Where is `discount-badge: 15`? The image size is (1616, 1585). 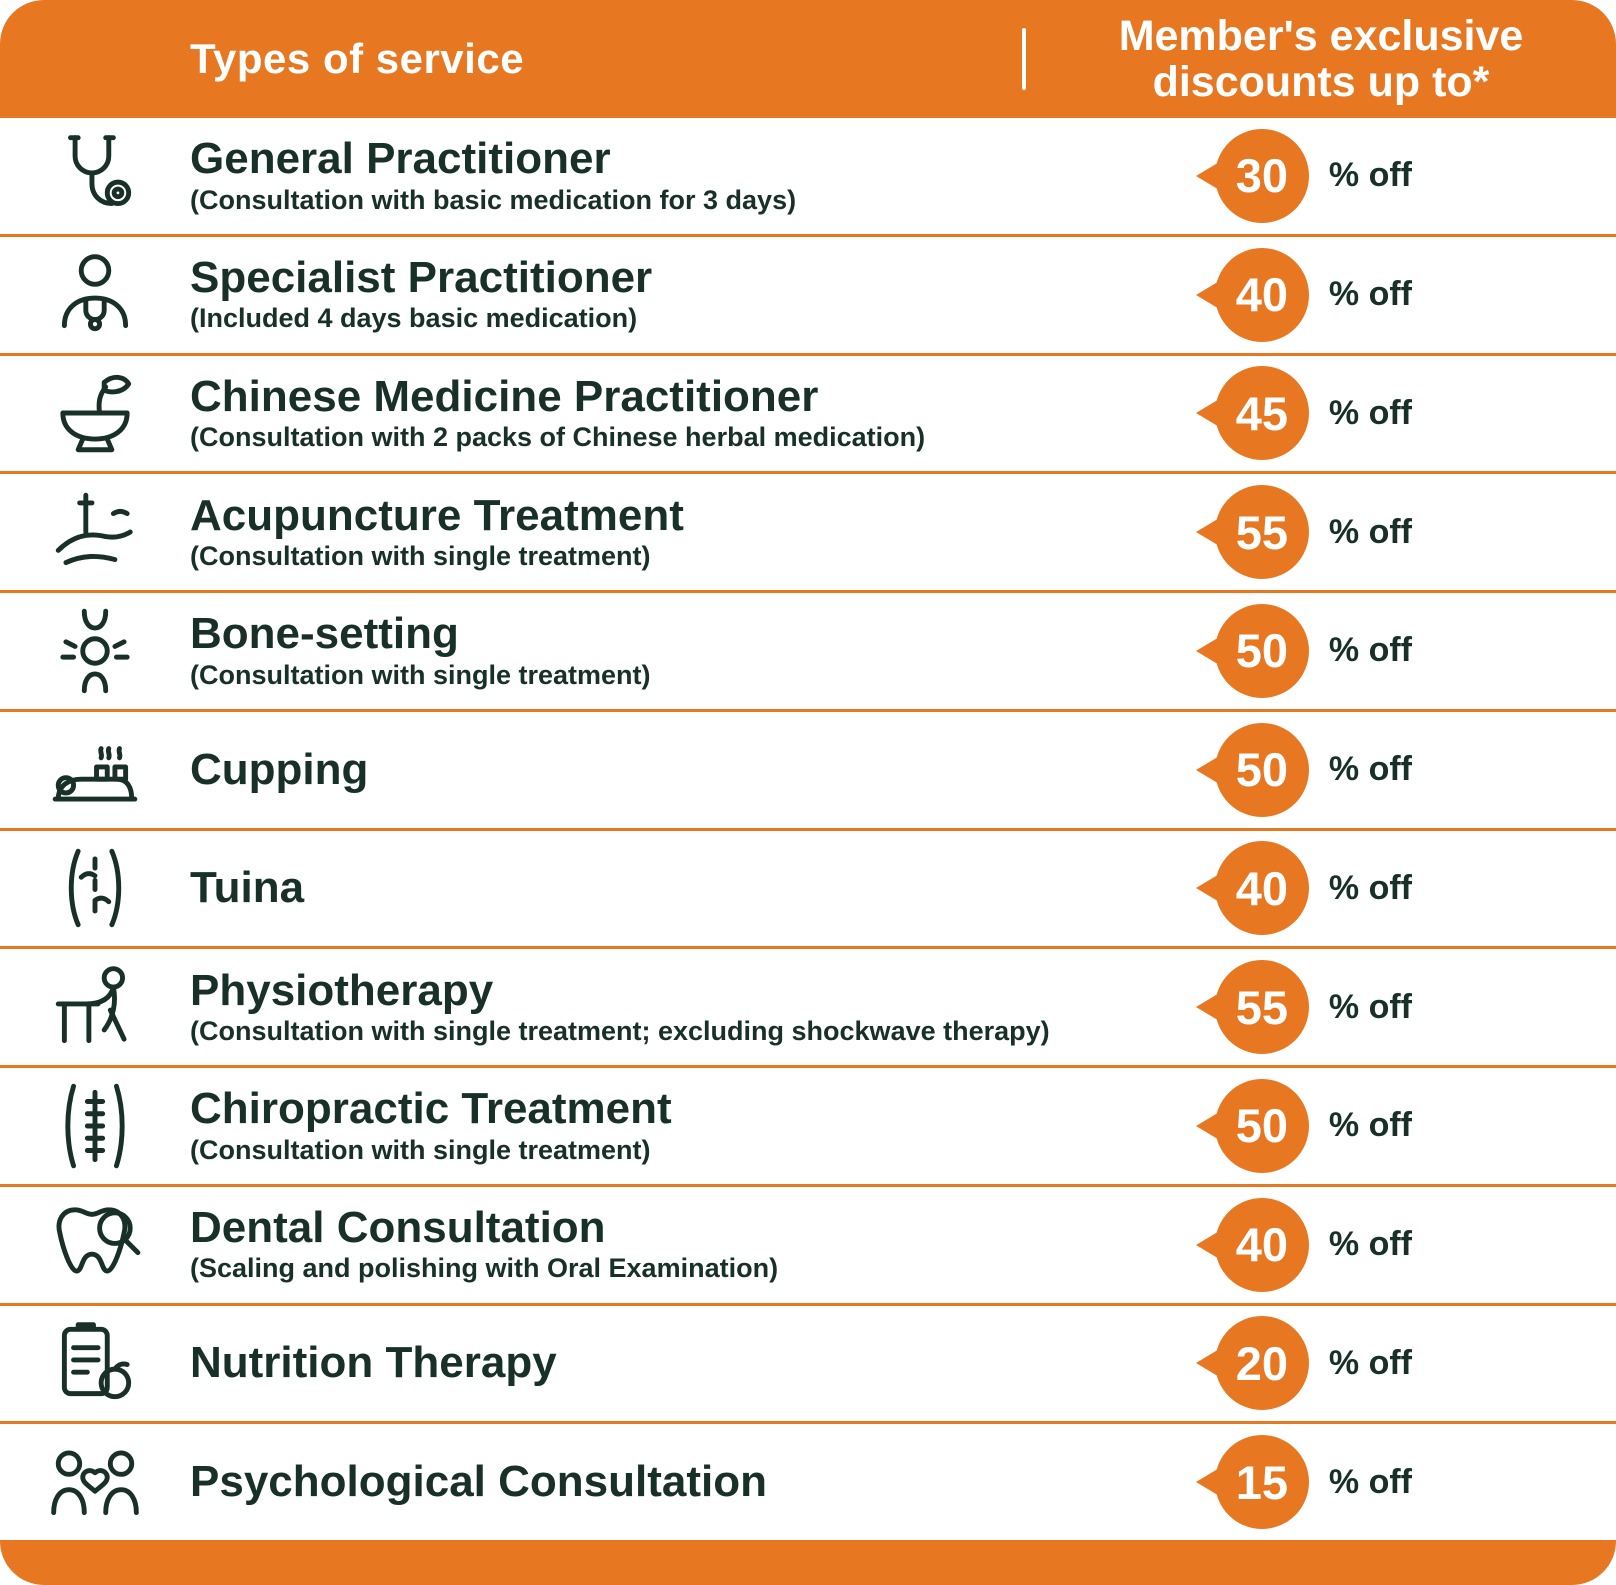
discount-badge: 15 is located at coordinates (1261, 1482).